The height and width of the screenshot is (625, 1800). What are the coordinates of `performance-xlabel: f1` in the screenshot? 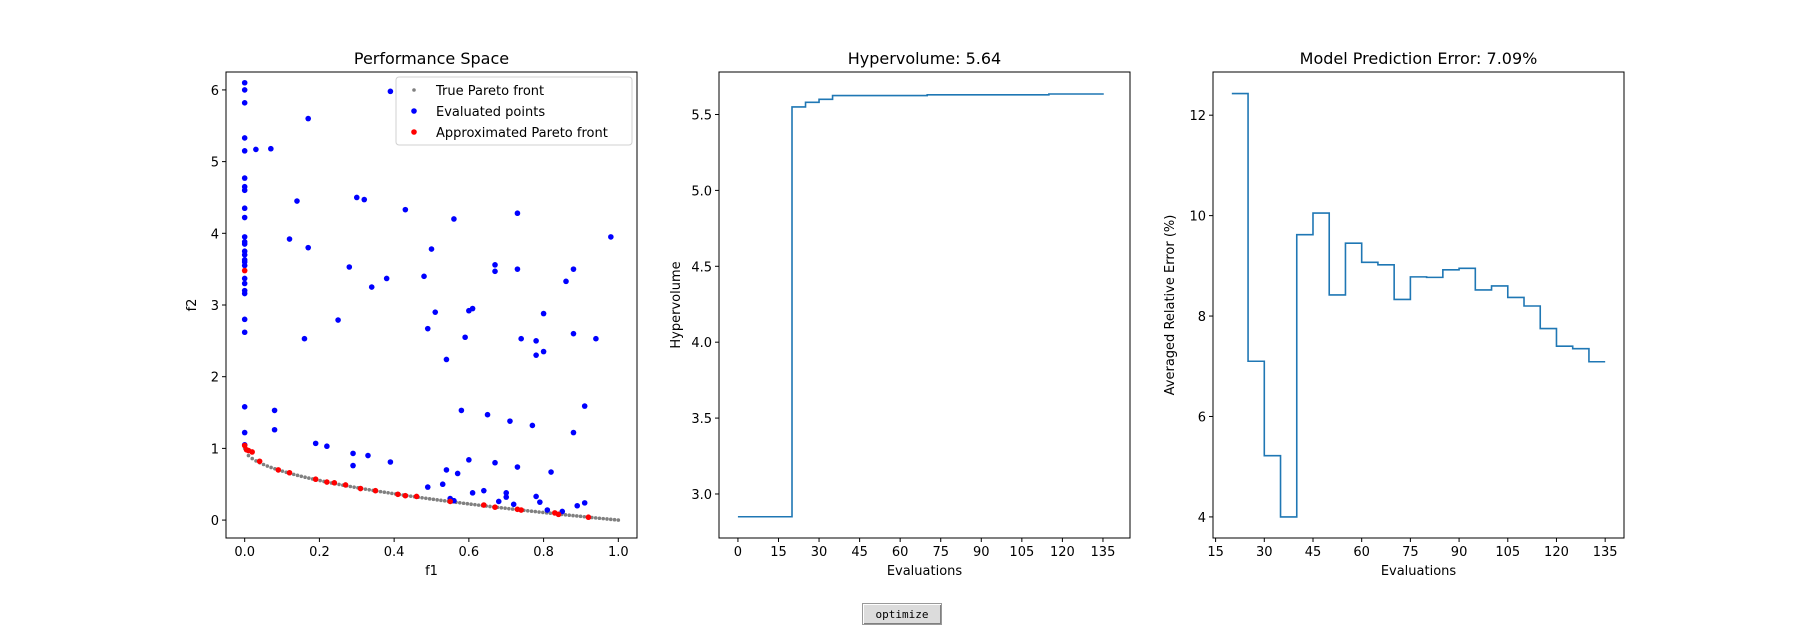 It's located at (431, 571).